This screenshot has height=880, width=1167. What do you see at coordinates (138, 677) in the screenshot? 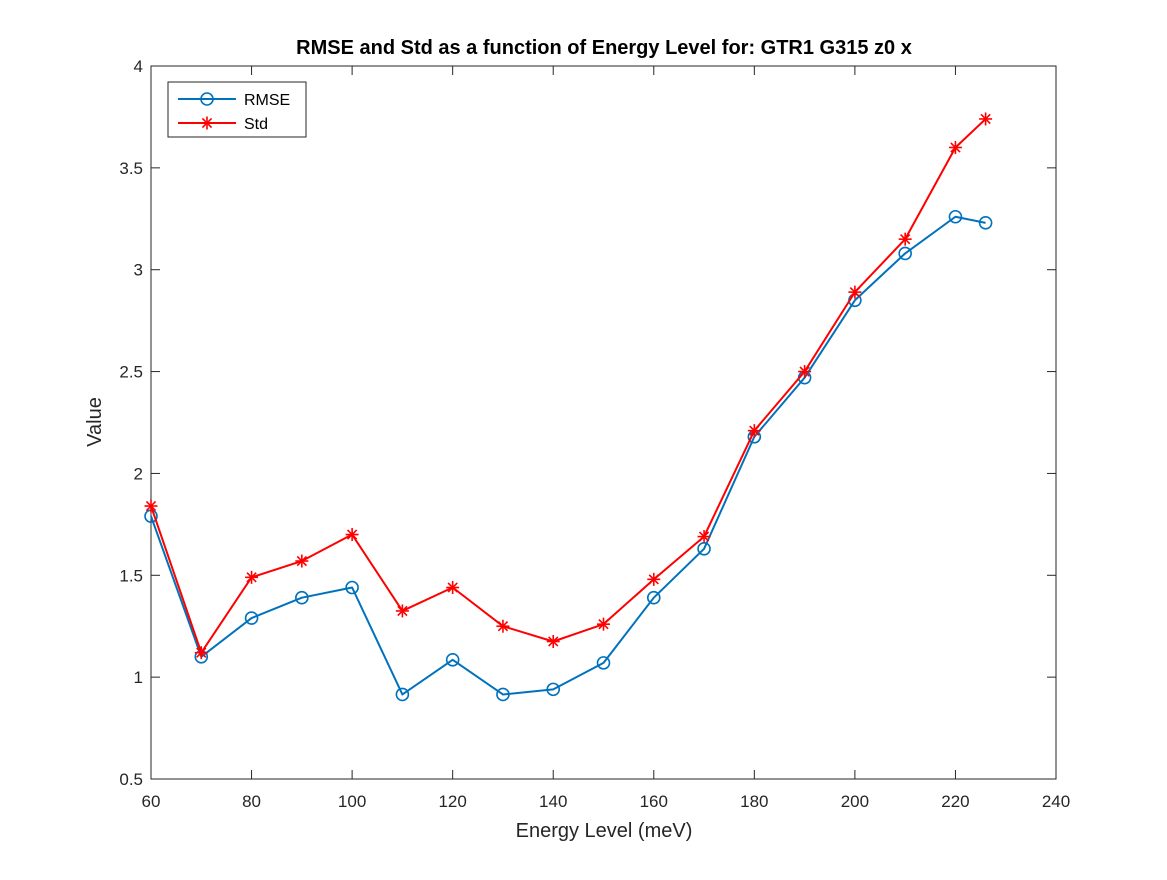
I see `y-tick-label: 1` at bounding box center [138, 677].